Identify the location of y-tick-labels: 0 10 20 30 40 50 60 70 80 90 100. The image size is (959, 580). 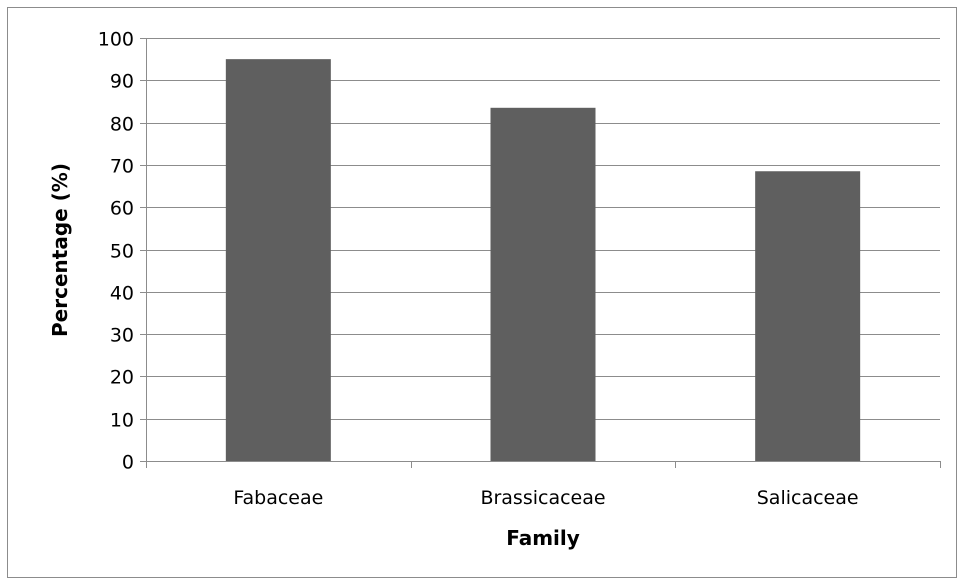
(116, 251).